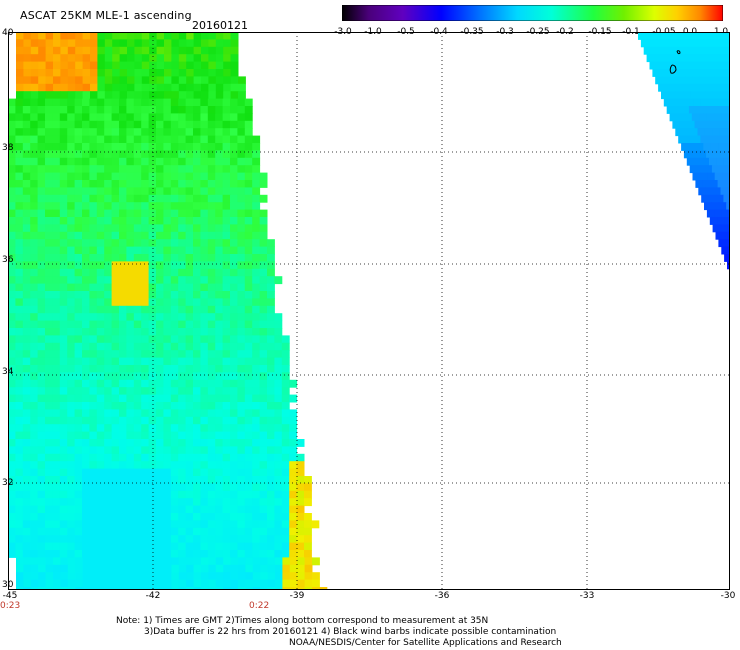 The height and width of the screenshot is (650, 740). I want to click on lon-label: -33, so click(587, 596).